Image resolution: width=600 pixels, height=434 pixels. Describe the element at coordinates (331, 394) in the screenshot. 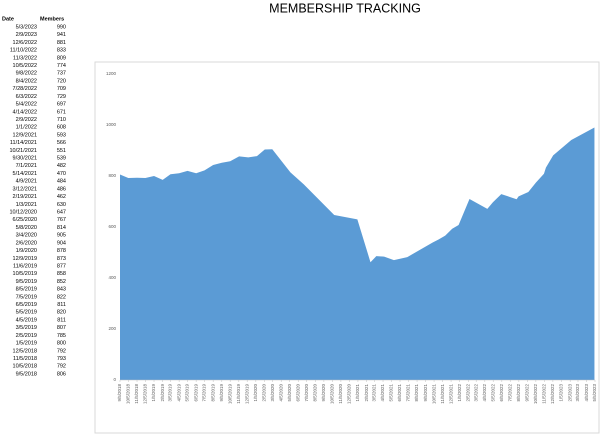

I see `x-tick-label: 10/5/2020` at that location.